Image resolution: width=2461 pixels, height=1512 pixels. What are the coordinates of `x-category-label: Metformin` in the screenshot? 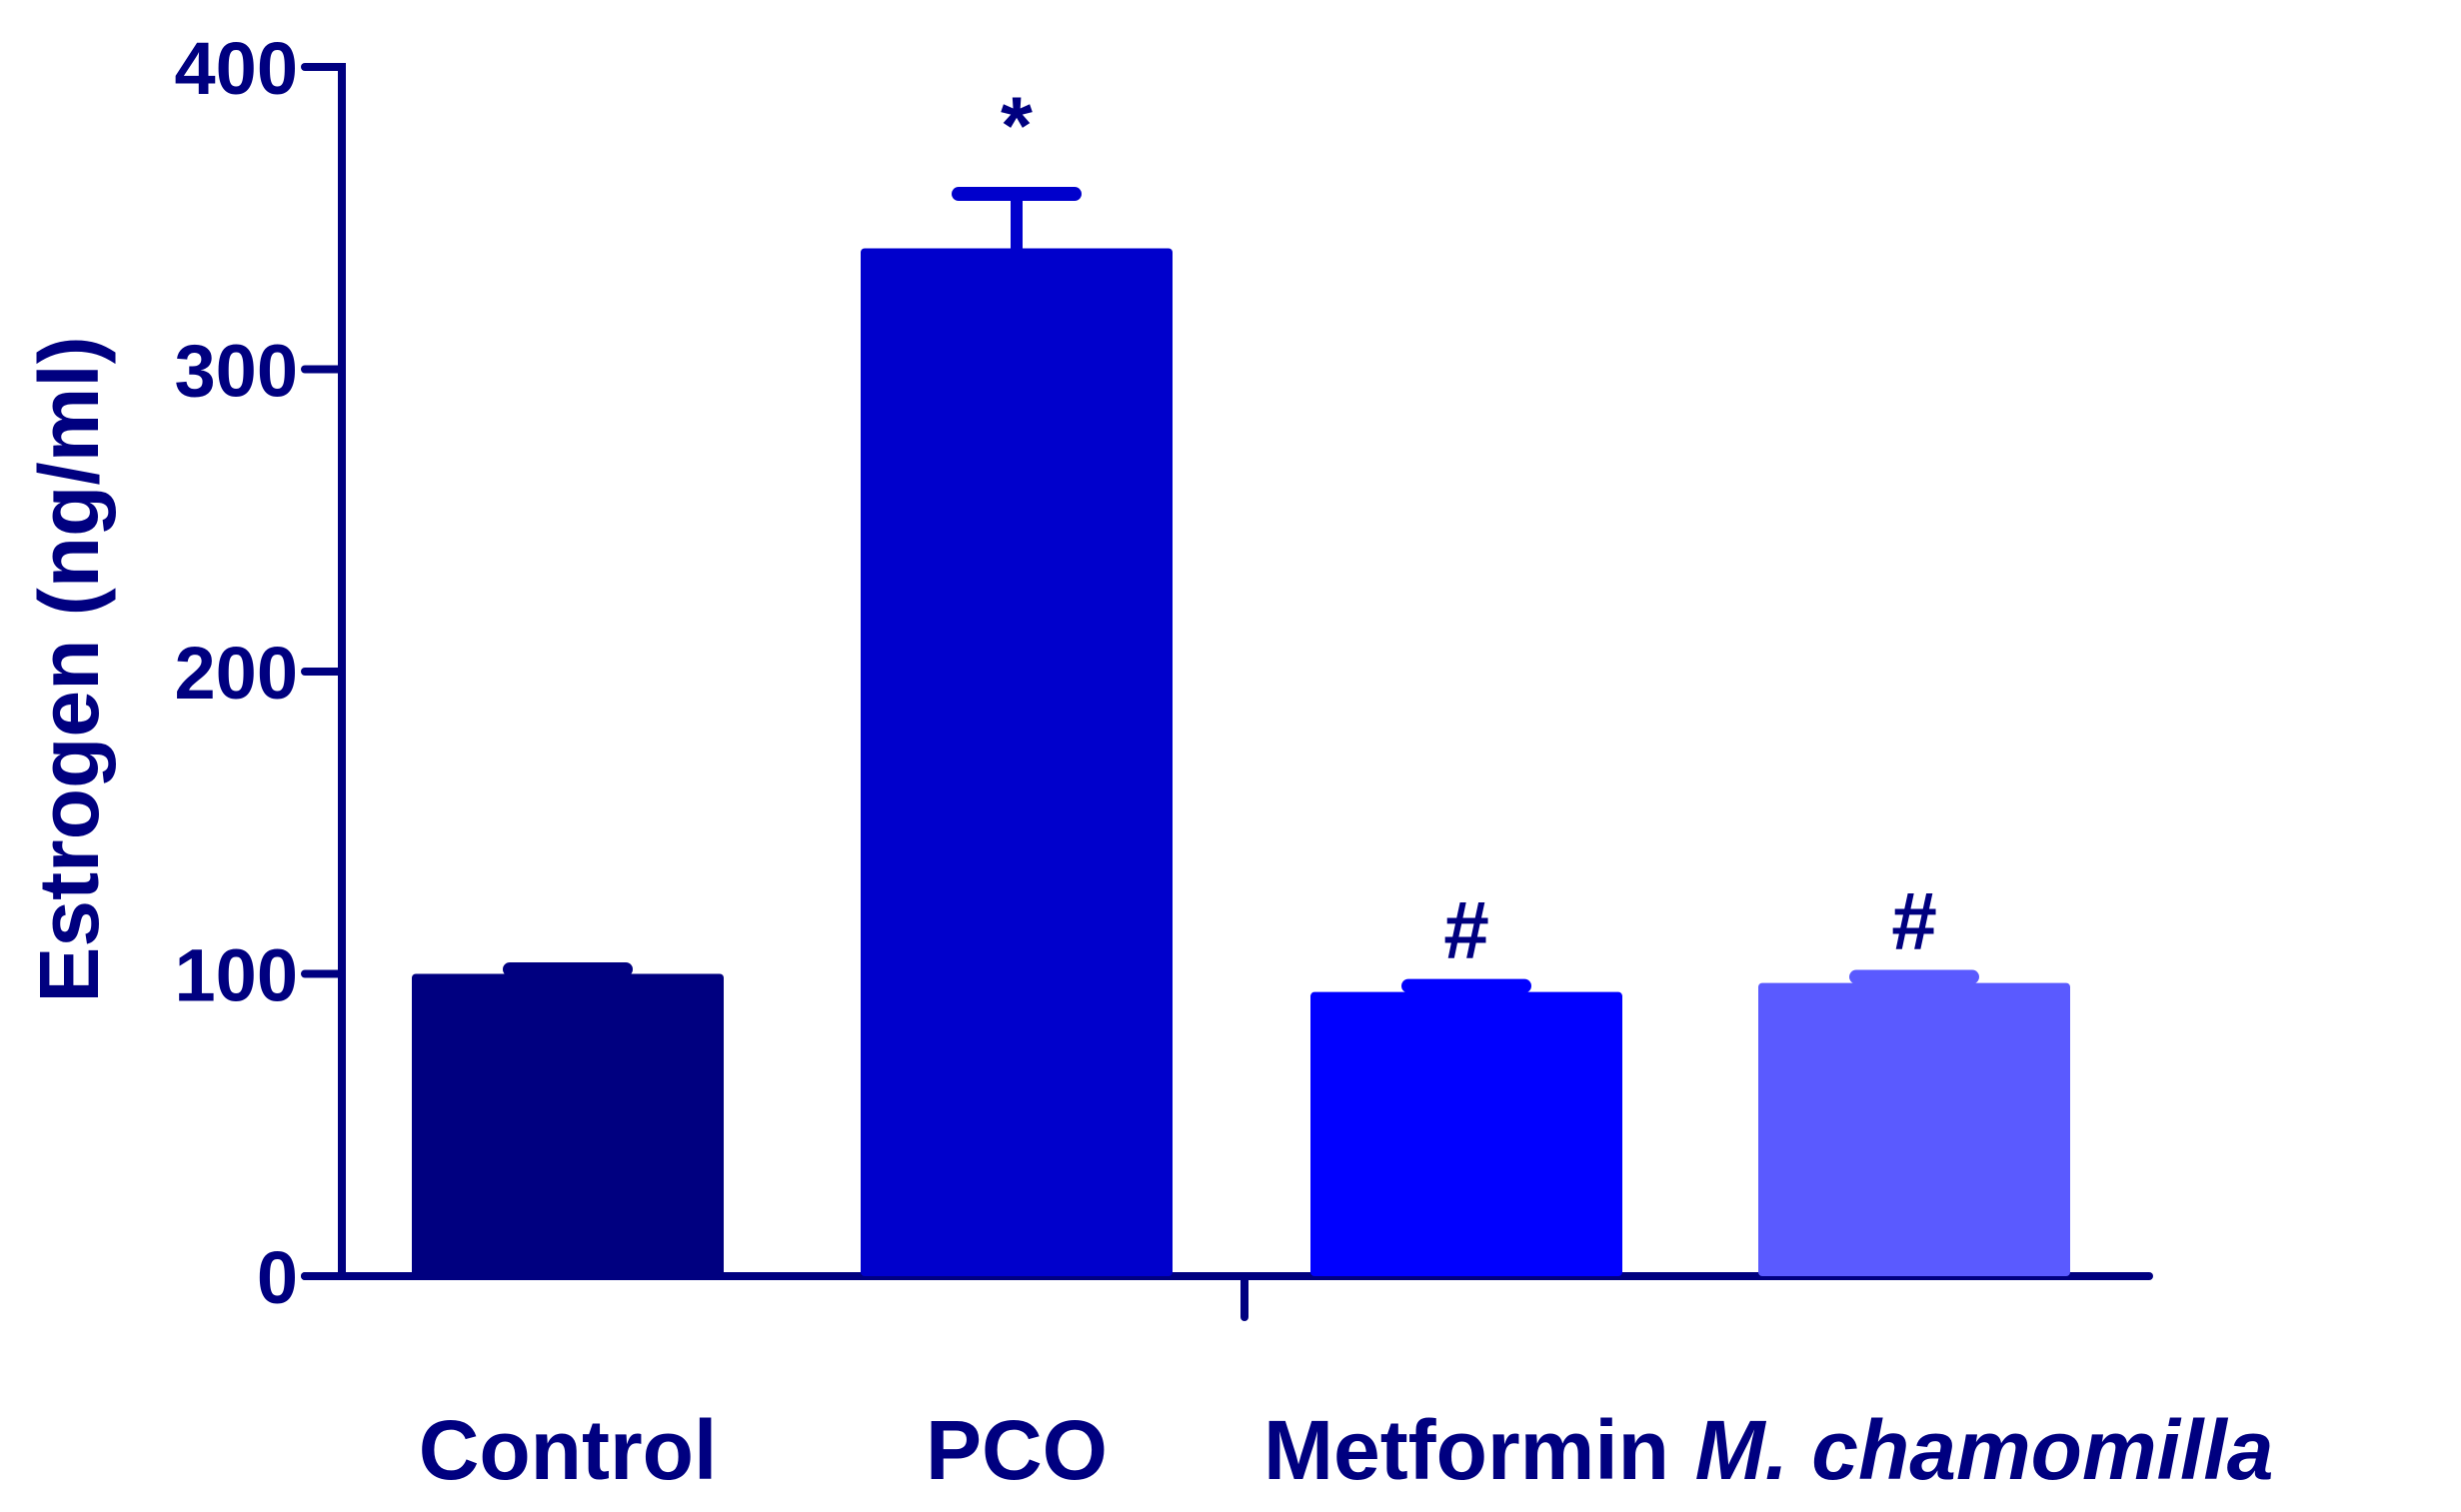 It's located at (1466, 1450).